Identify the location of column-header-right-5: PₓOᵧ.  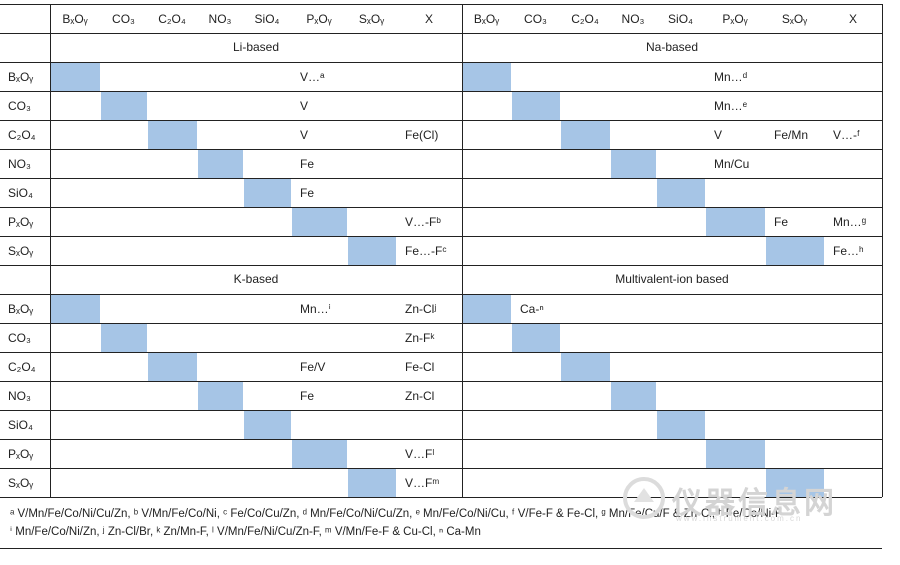
(735, 19).